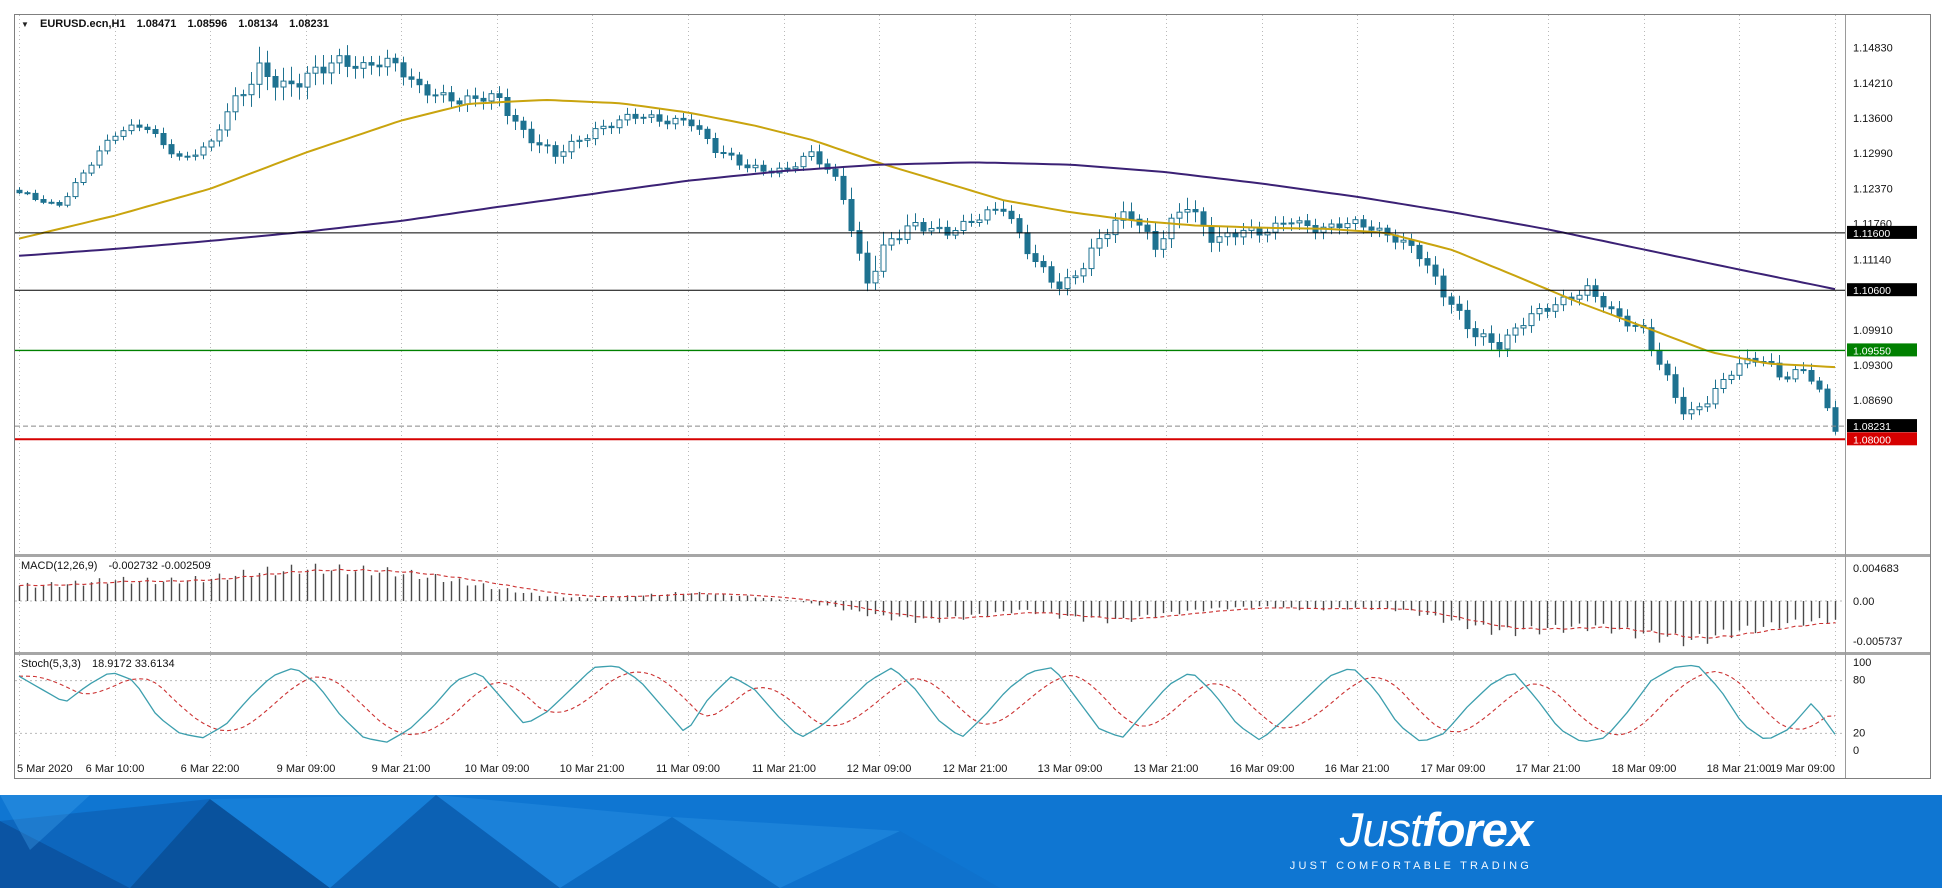  I want to click on price-tick: 1.12370, so click(1873, 190).